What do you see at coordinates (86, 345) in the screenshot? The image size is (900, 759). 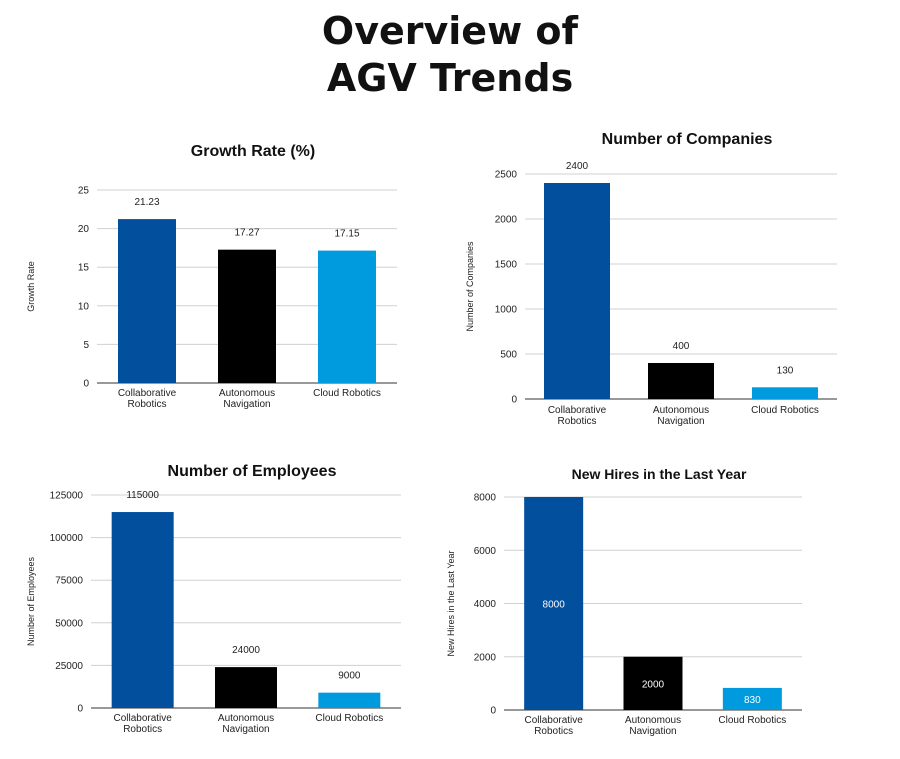 I see `chart-0-y-tick-label: 5` at bounding box center [86, 345].